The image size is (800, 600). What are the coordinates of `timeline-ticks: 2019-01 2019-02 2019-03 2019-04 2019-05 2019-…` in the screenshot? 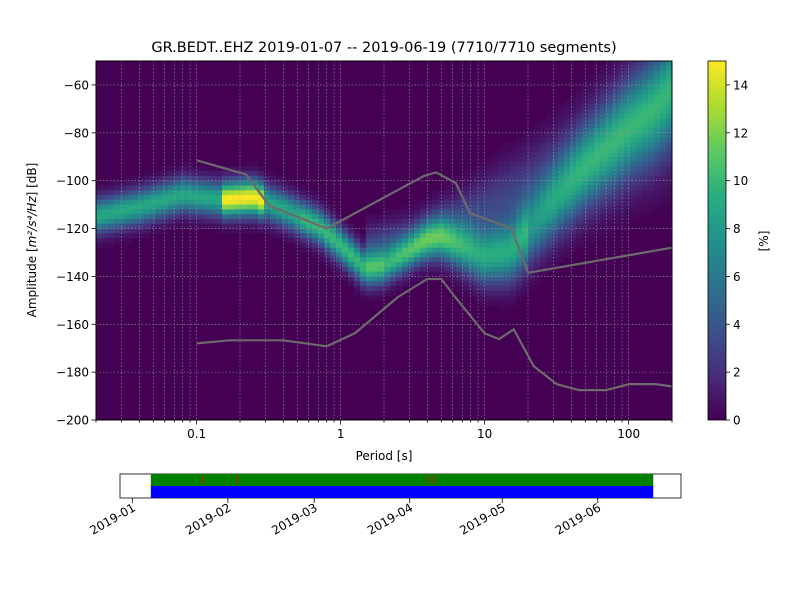 It's located at (345, 518).